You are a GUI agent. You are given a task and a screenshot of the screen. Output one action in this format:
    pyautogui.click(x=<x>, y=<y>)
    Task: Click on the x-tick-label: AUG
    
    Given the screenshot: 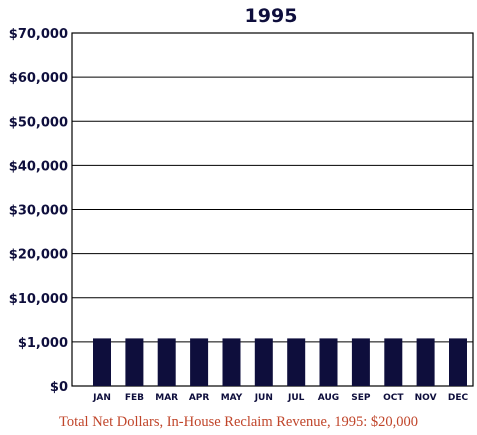 What is the action you would take?
    pyautogui.click(x=328, y=398)
    